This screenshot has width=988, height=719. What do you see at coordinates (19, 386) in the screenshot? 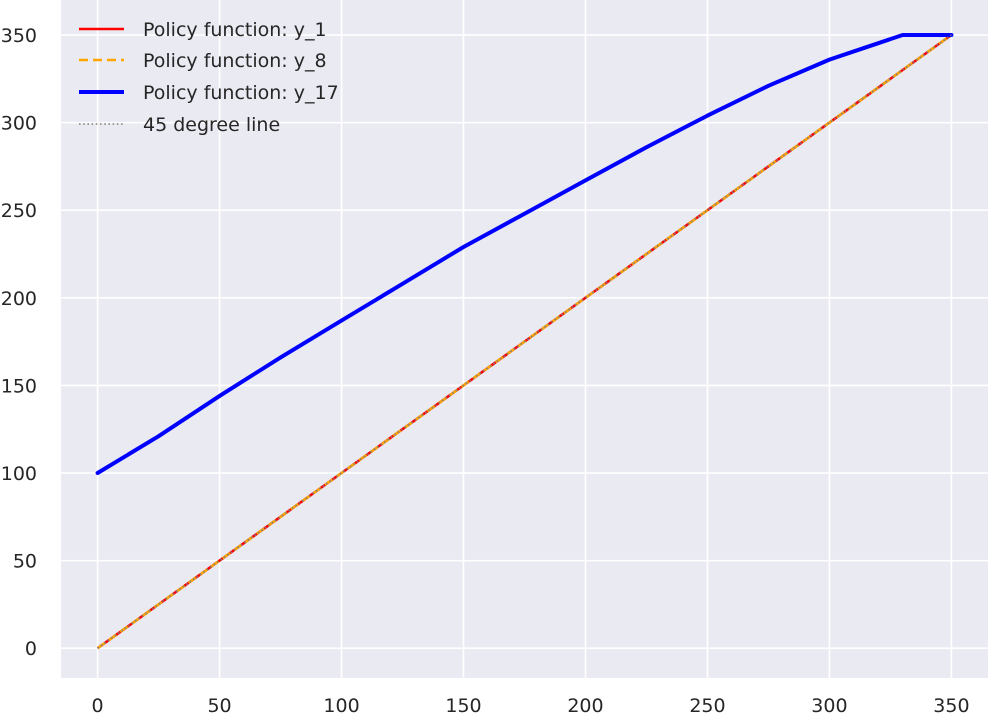
I see `y-tick-label: 150` at bounding box center [19, 386].